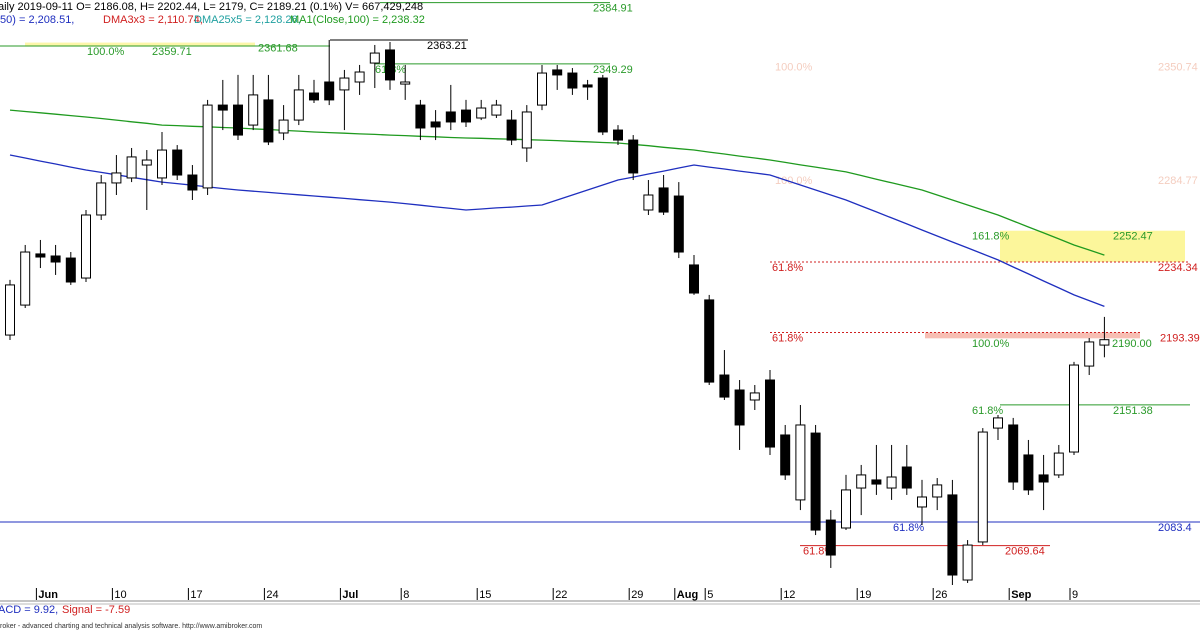  Describe the element at coordinates (1175, 528) in the screenshot. I see `level-value: 2083.4` at that location.